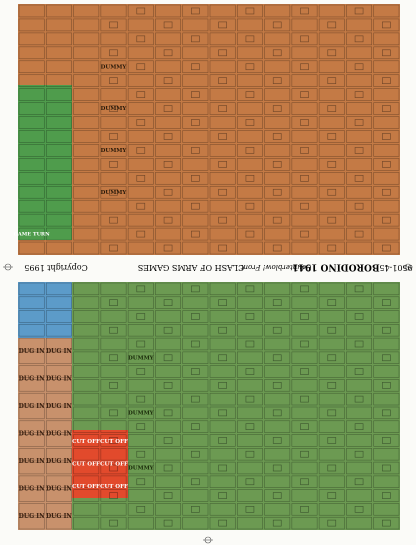  I want to click on counter-label: DUMMY, so click(114, 109).